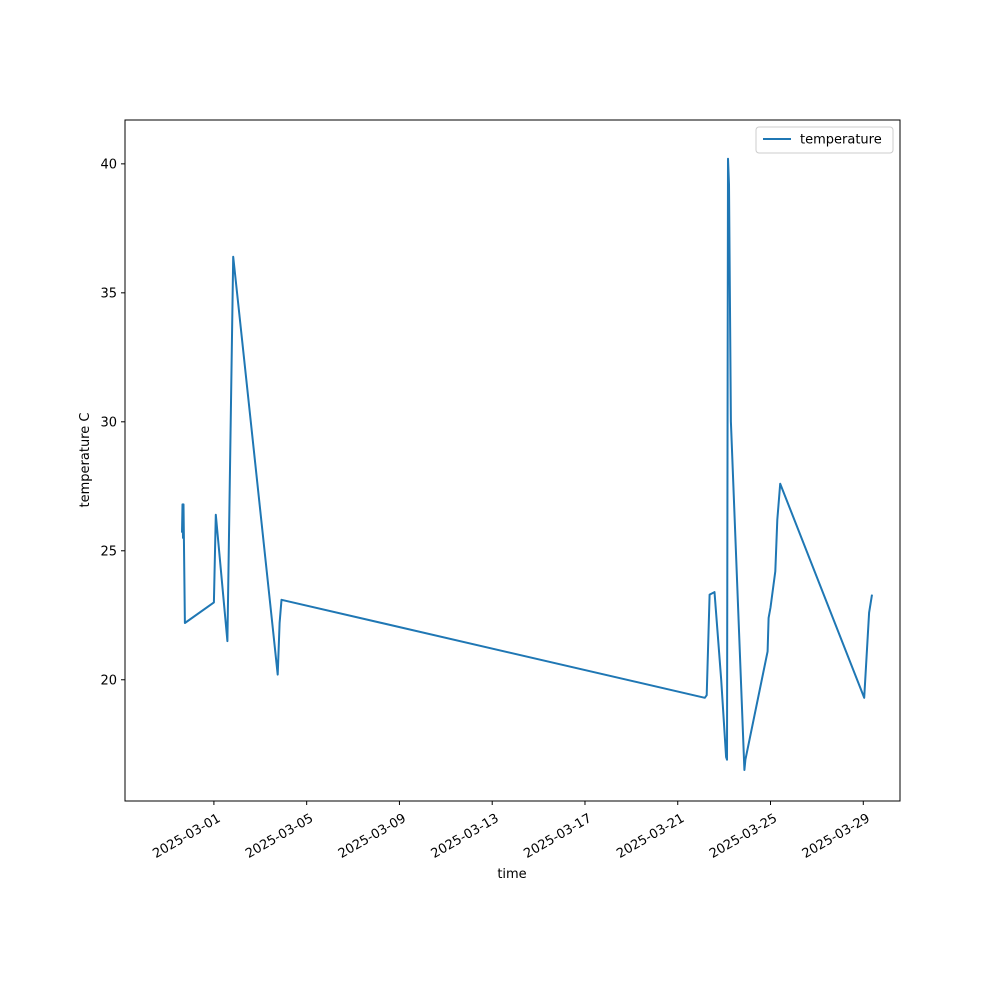 Image resolution: width=1000 pixels, height=1004 pixels. I want to click on y-tick-label: 40, so click(108, 164).